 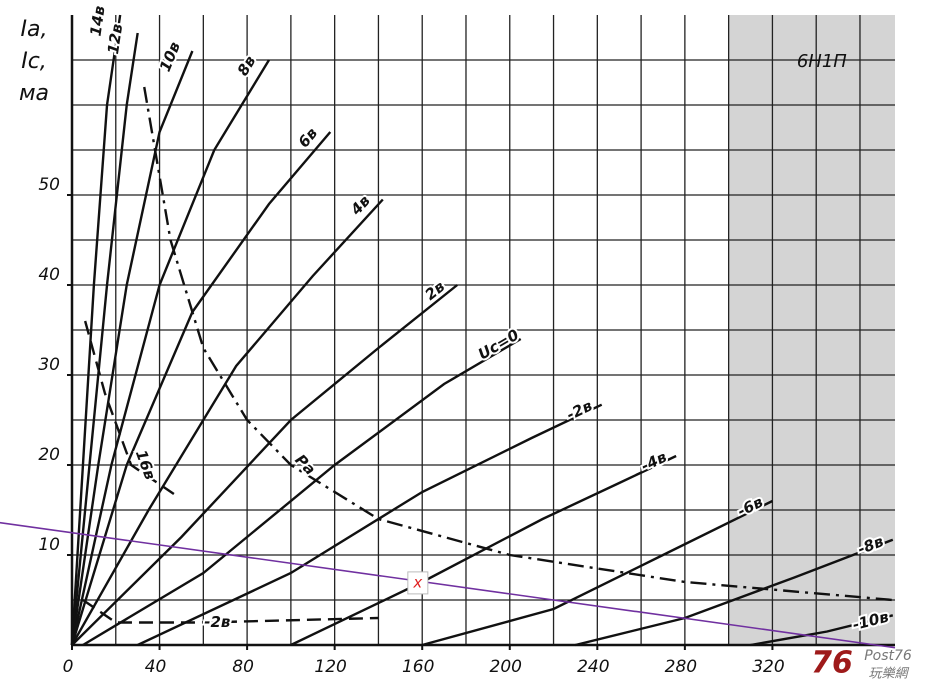 I want to click on y-tick-label: 20, so click(x=49, y=455).